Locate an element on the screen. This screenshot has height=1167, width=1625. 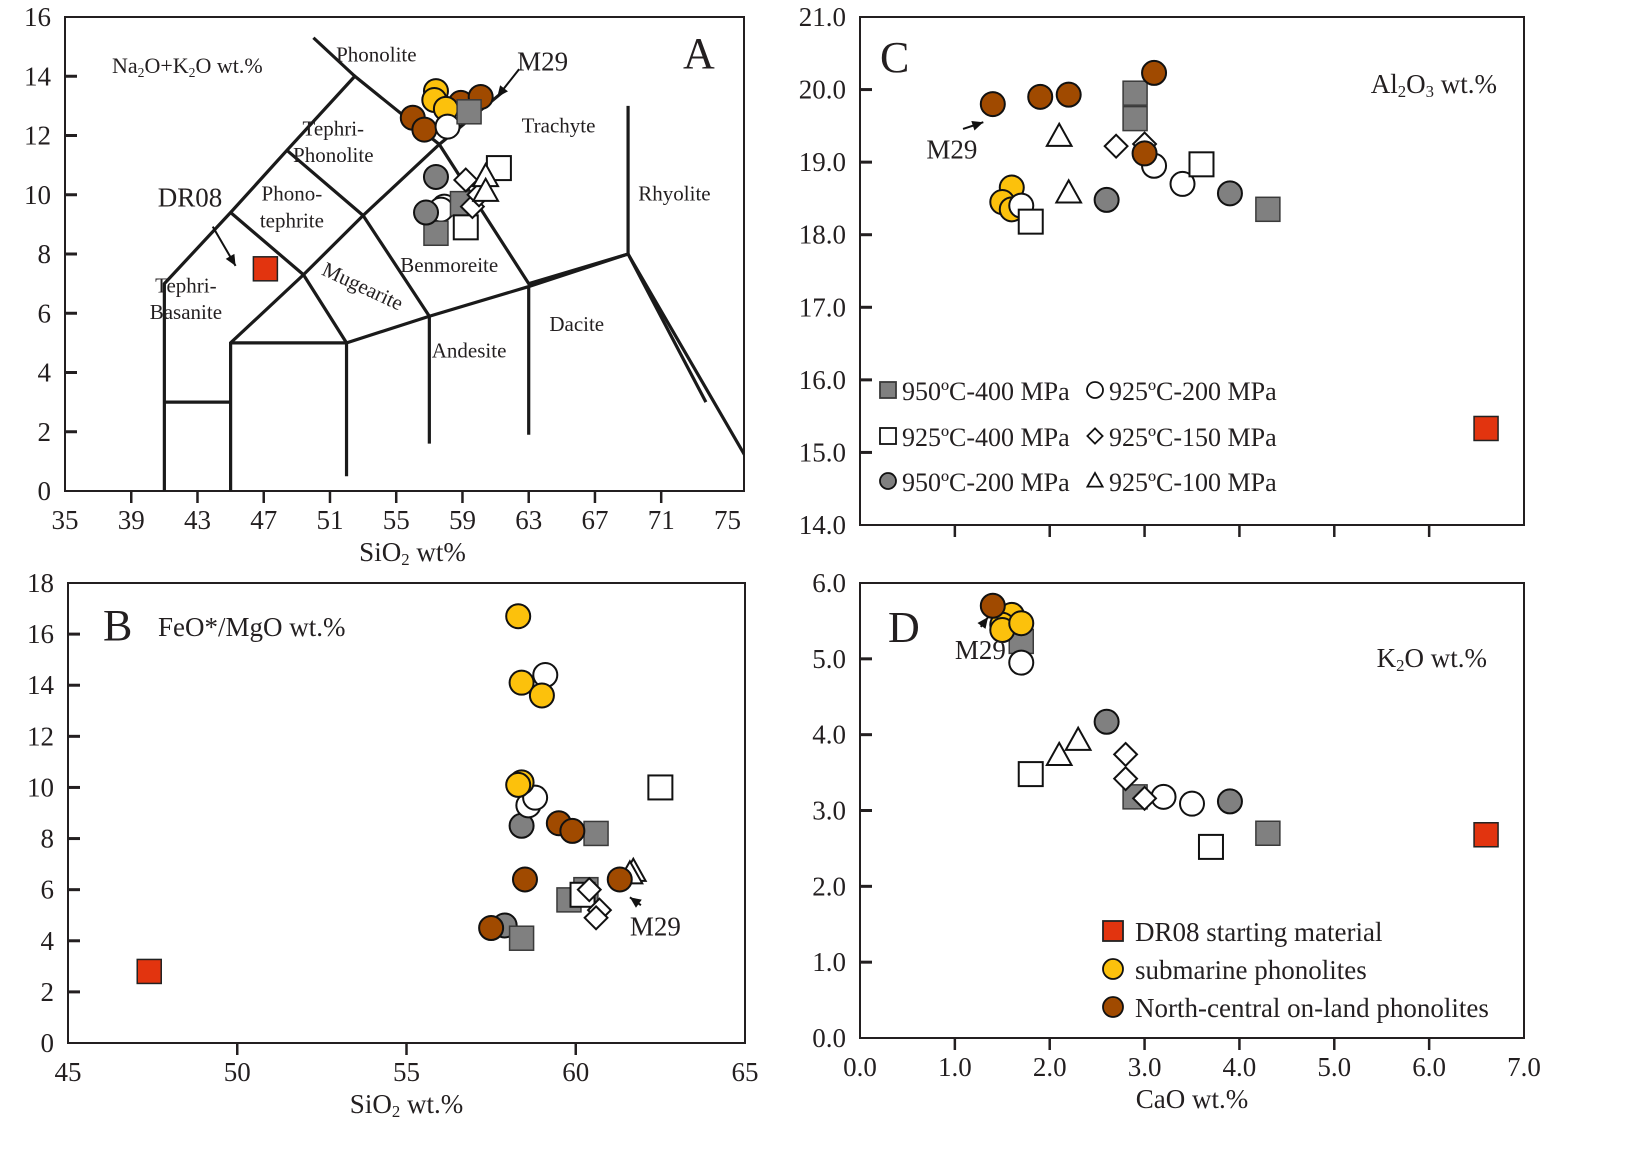
field-label: Mugearite is located at coordinates (363, 286).